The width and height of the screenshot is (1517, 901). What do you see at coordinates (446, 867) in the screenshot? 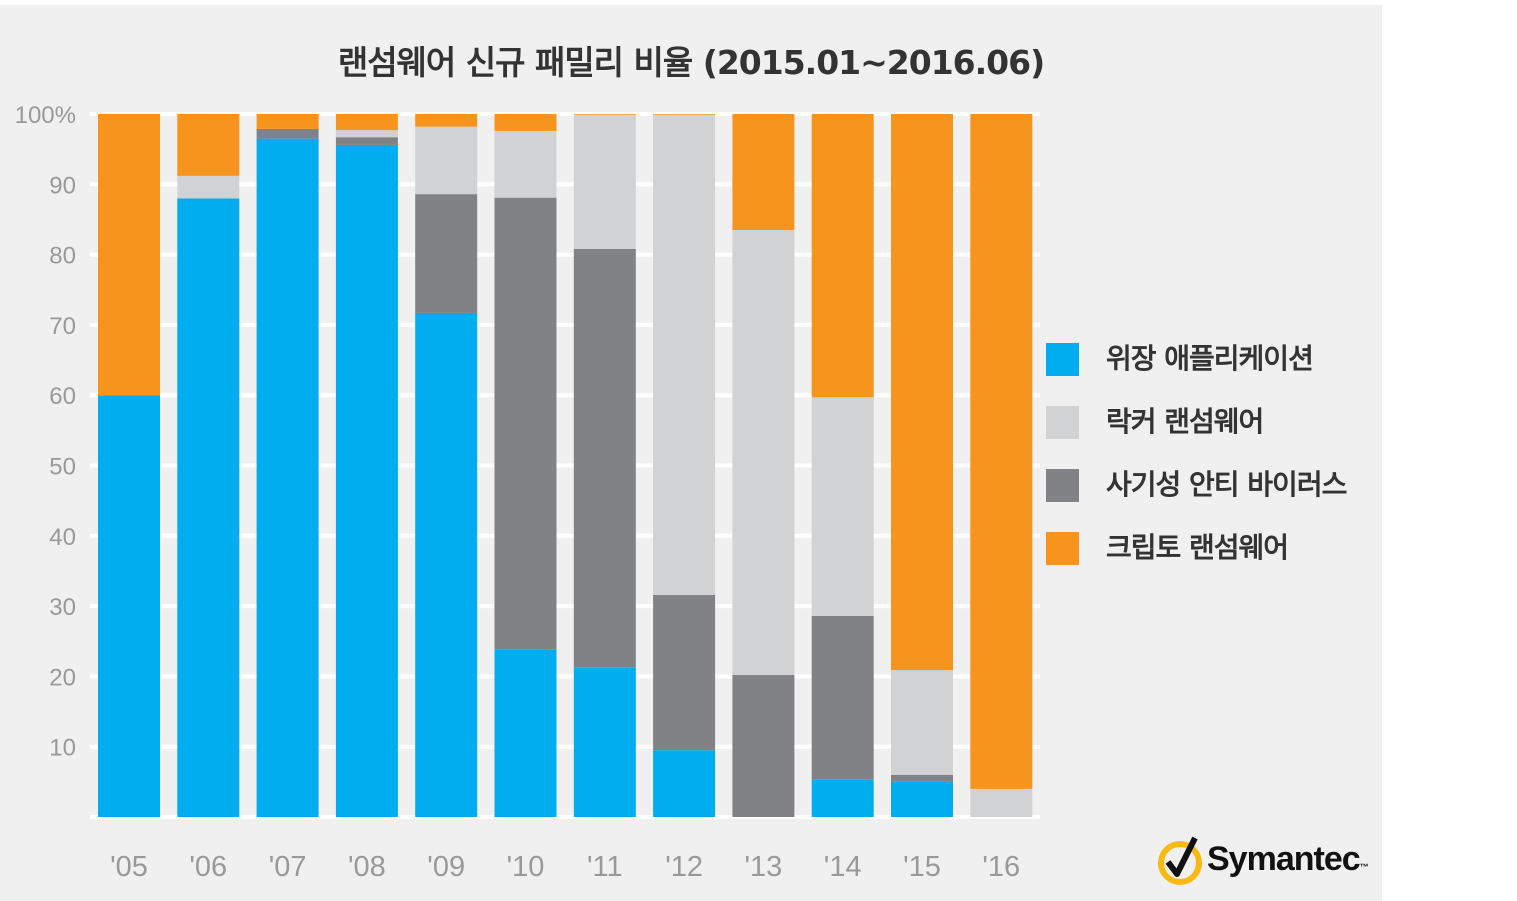
I see `x-tick-label: '09` at bounding box center [446, 867].